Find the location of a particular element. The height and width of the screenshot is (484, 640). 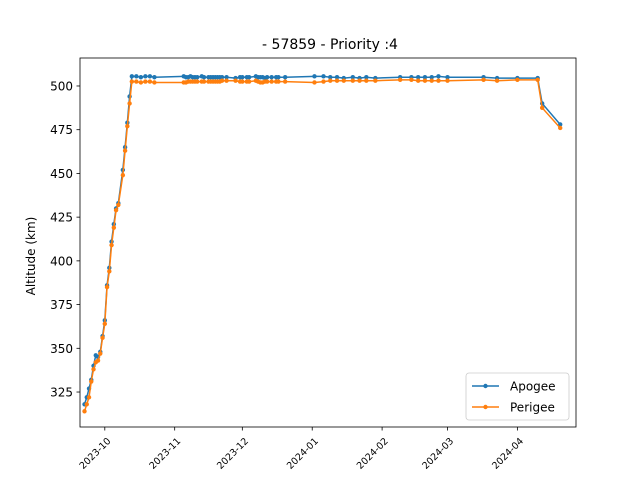

legend-label: Apogee is located at coordinates (533, 387).